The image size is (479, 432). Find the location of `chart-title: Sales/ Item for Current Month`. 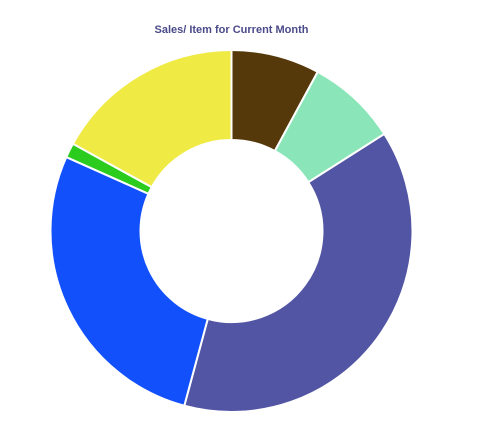

chart-title: Sales/ Item for Current Month is located at coordinates (231, 30).